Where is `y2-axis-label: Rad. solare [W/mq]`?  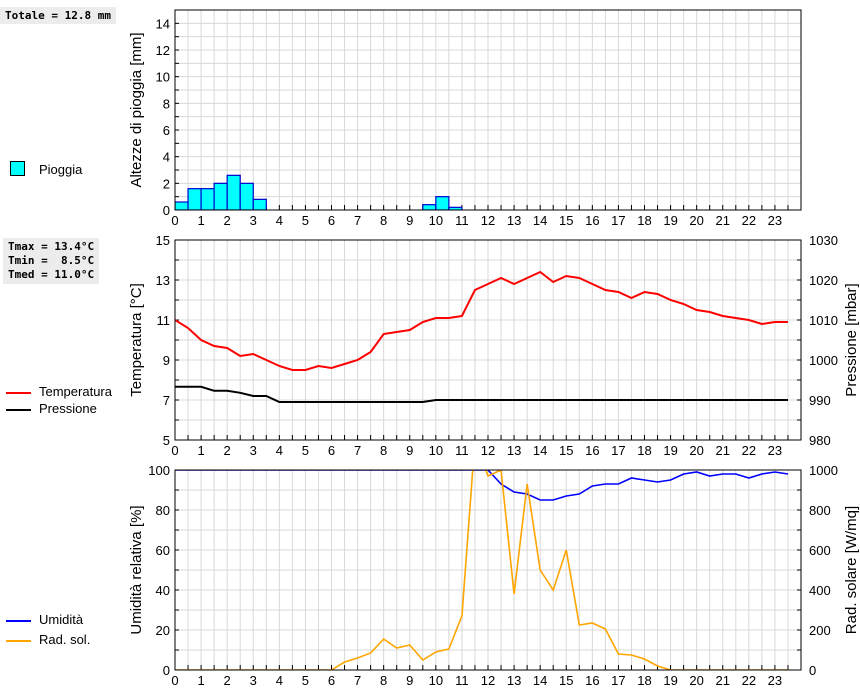 y2-axis-label: Rad. solare [W/mq] is located at coordinates (851, 570).